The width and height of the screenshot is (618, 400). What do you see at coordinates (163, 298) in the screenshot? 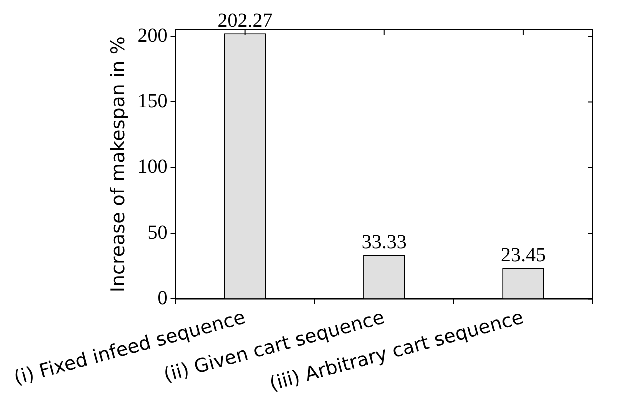
I see `y-tick-label: 0` at bounding box center [163, 298].